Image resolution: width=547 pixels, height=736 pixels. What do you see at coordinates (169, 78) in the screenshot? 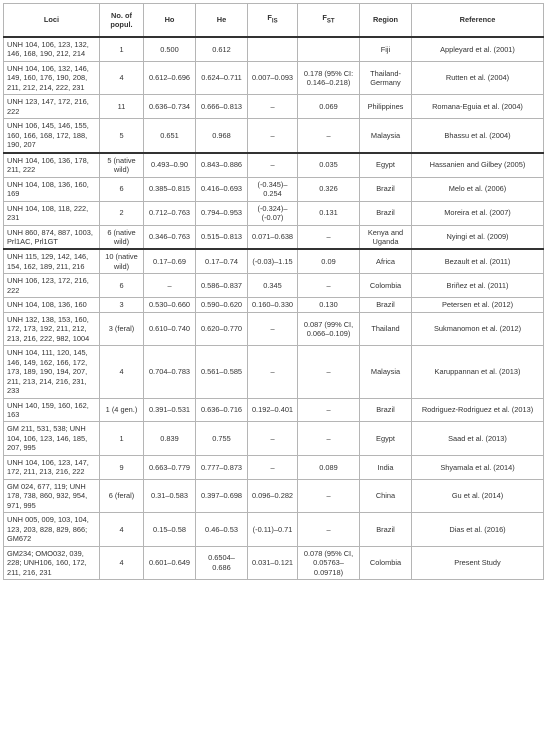
I see `ho-cell: 0.612–0.696` at bounding box center [169, 78].